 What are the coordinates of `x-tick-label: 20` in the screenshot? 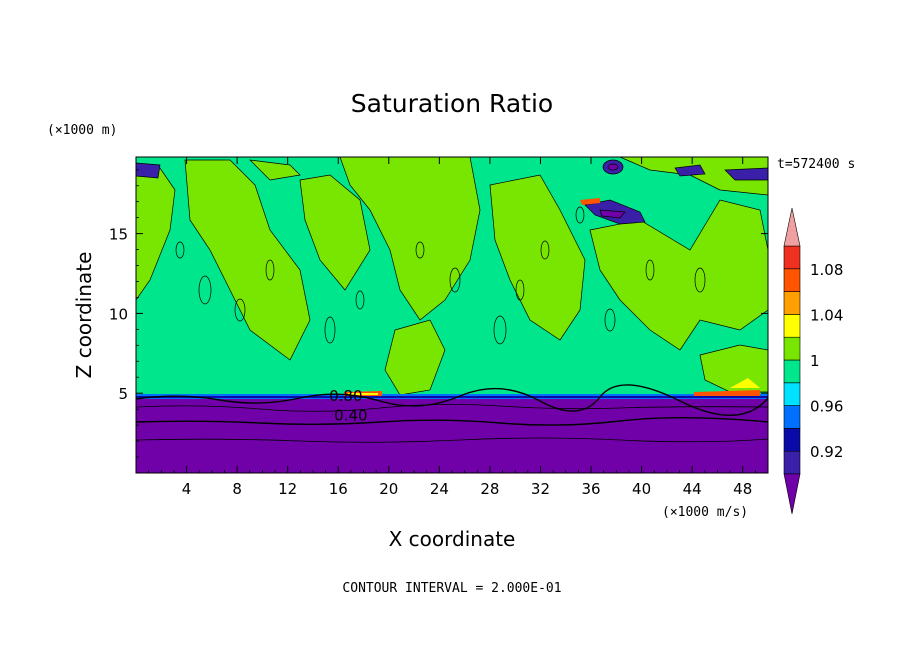 It's located at (388, 489).